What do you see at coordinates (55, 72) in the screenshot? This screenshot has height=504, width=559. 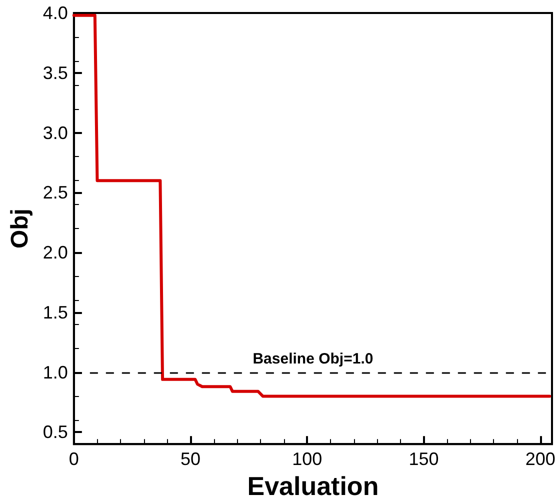 I see `y-tick-label: 3.5` at bounding box center [55, 72].